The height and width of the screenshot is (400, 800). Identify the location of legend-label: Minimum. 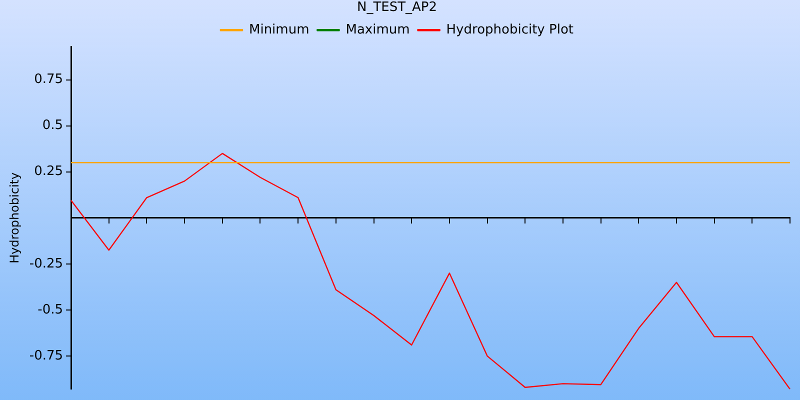
(279, 30).